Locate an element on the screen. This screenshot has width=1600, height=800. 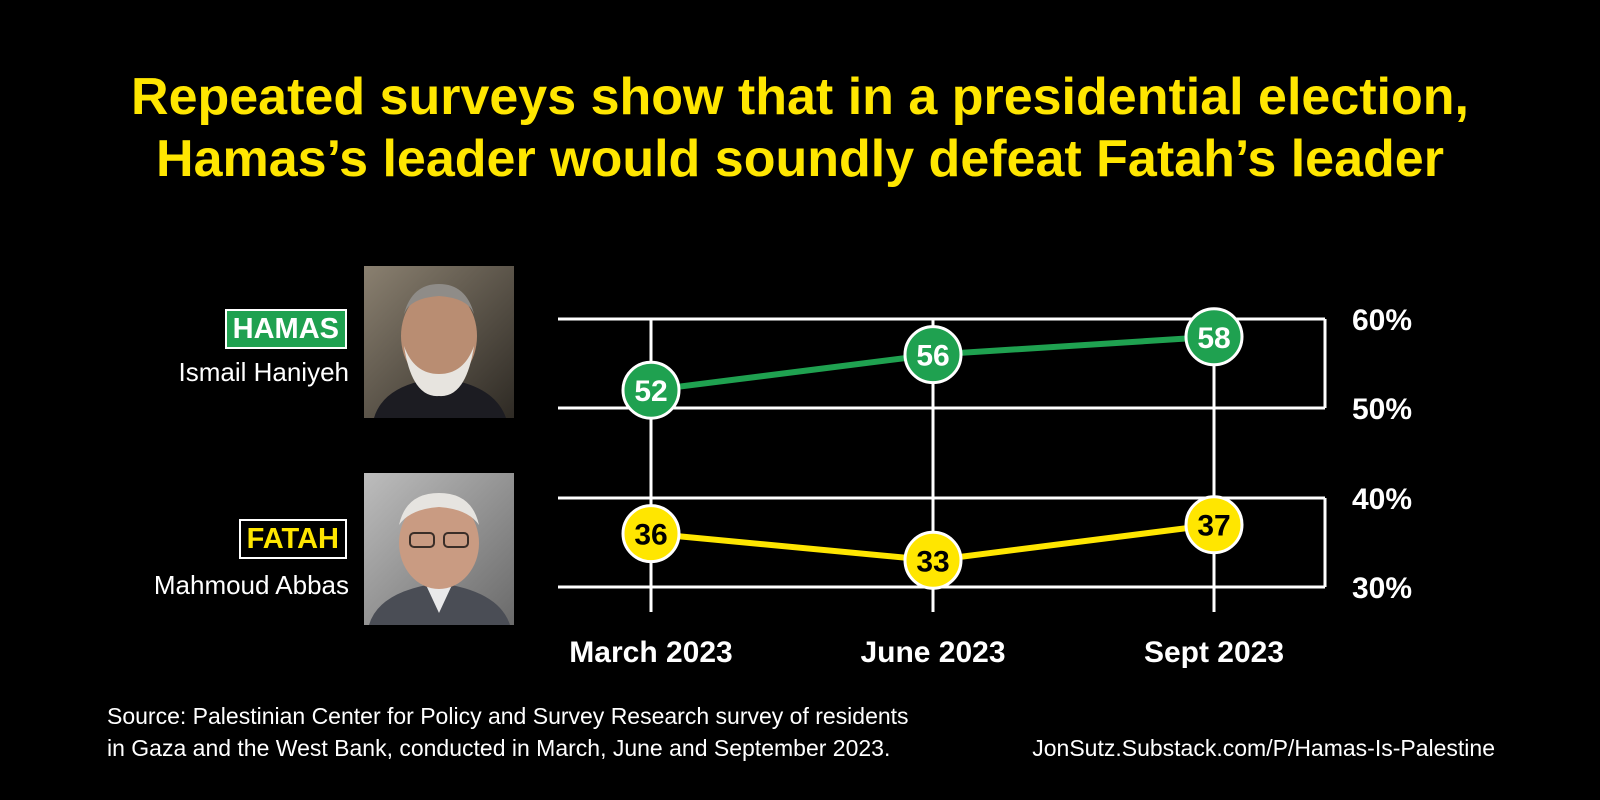
data-label: 56 is located at coordinates (932, 356).